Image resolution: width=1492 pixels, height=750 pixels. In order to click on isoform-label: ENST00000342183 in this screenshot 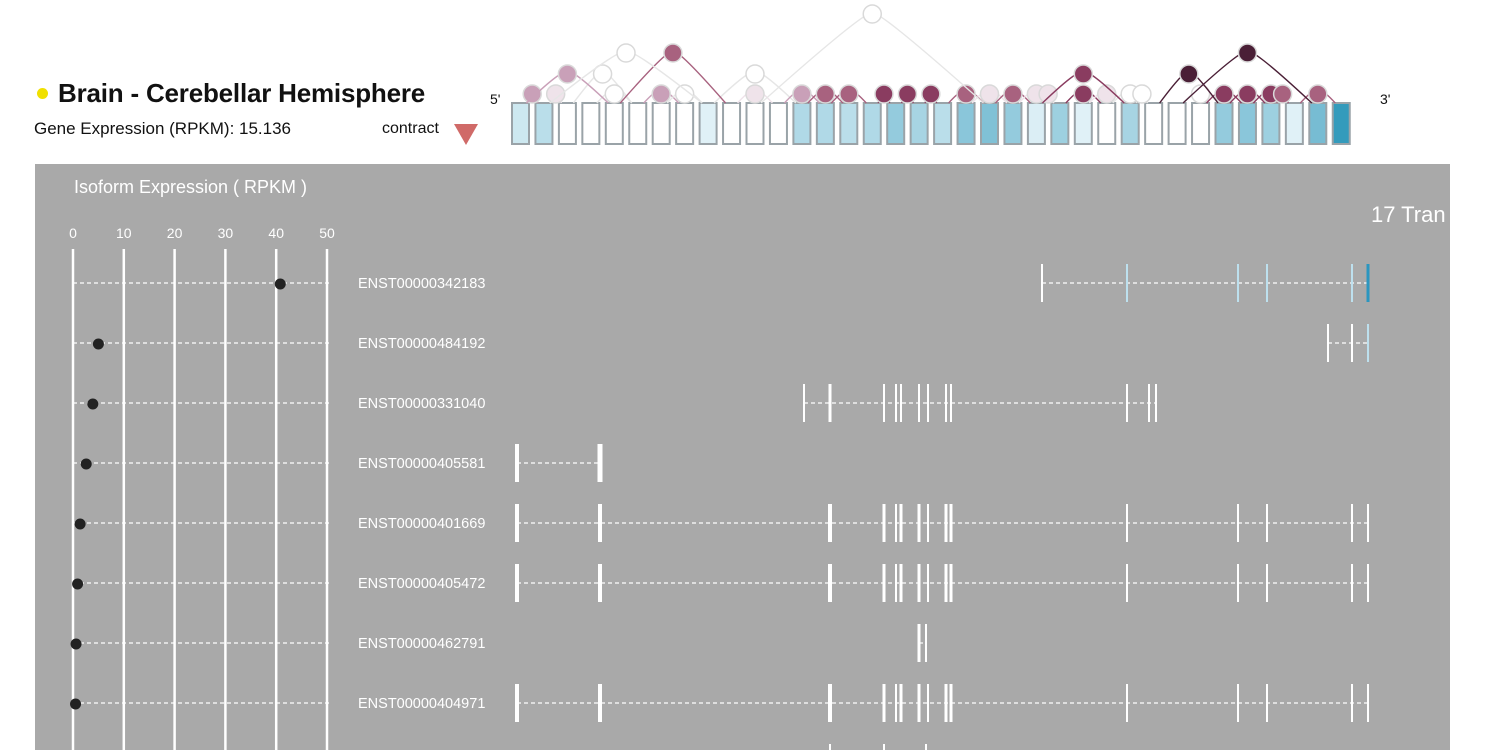, I will do `click(421, 284)`.